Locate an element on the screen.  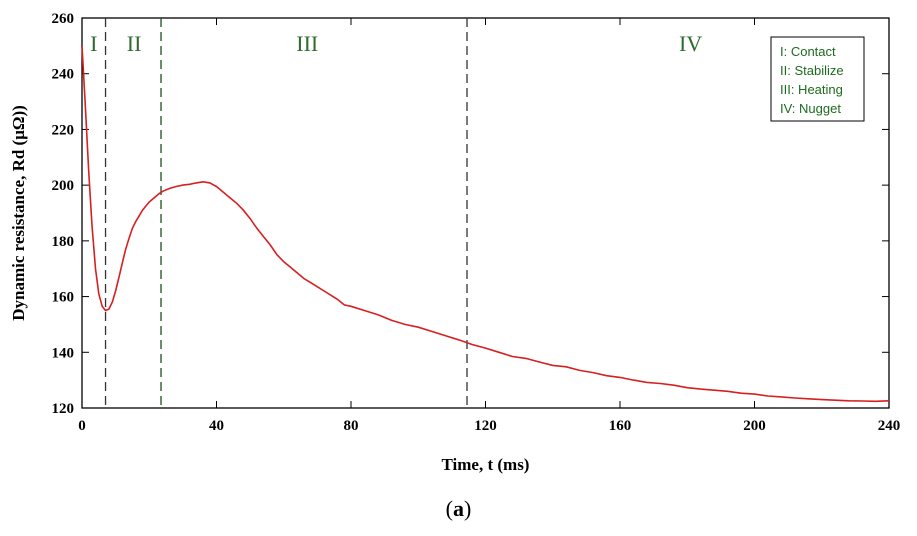
y-tick-label: 260 is located at coordinates (63, 19).